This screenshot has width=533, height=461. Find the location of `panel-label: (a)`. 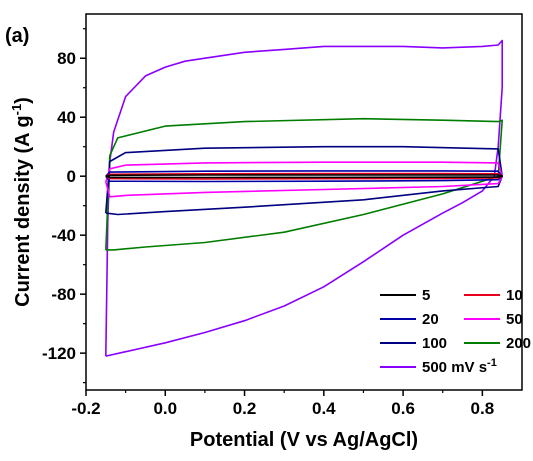

panel-label: (a) is located at coordinates (17, 36).